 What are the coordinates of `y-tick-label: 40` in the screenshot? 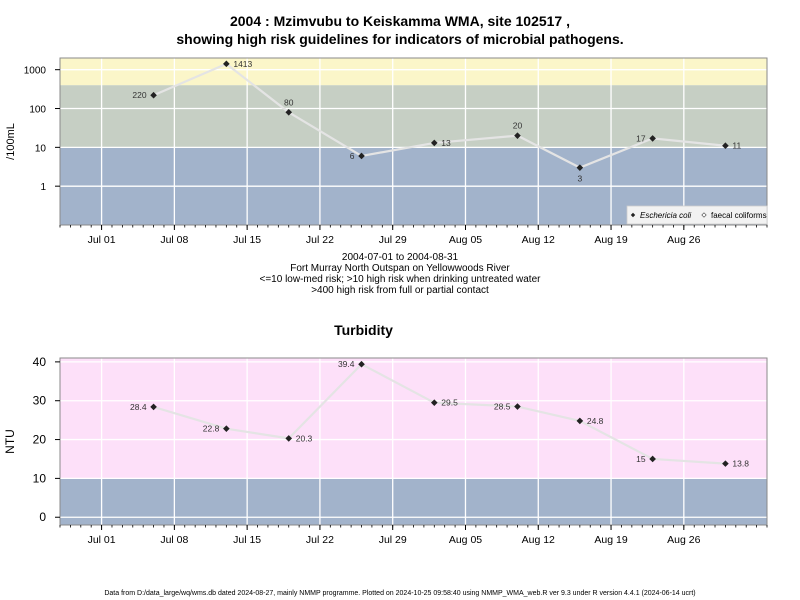 It's located at (40, 362).